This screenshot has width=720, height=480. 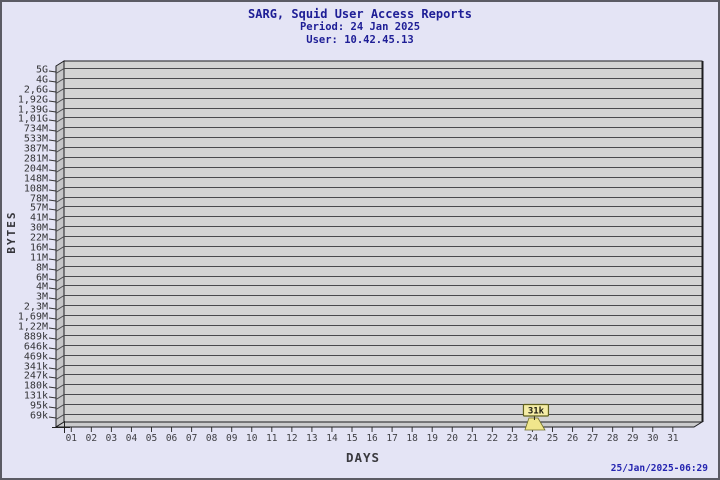 What do you see at coordinates (212, 438) in the screenshot?
I see `x-tick-label: 08` at bounding box center [212, 438].